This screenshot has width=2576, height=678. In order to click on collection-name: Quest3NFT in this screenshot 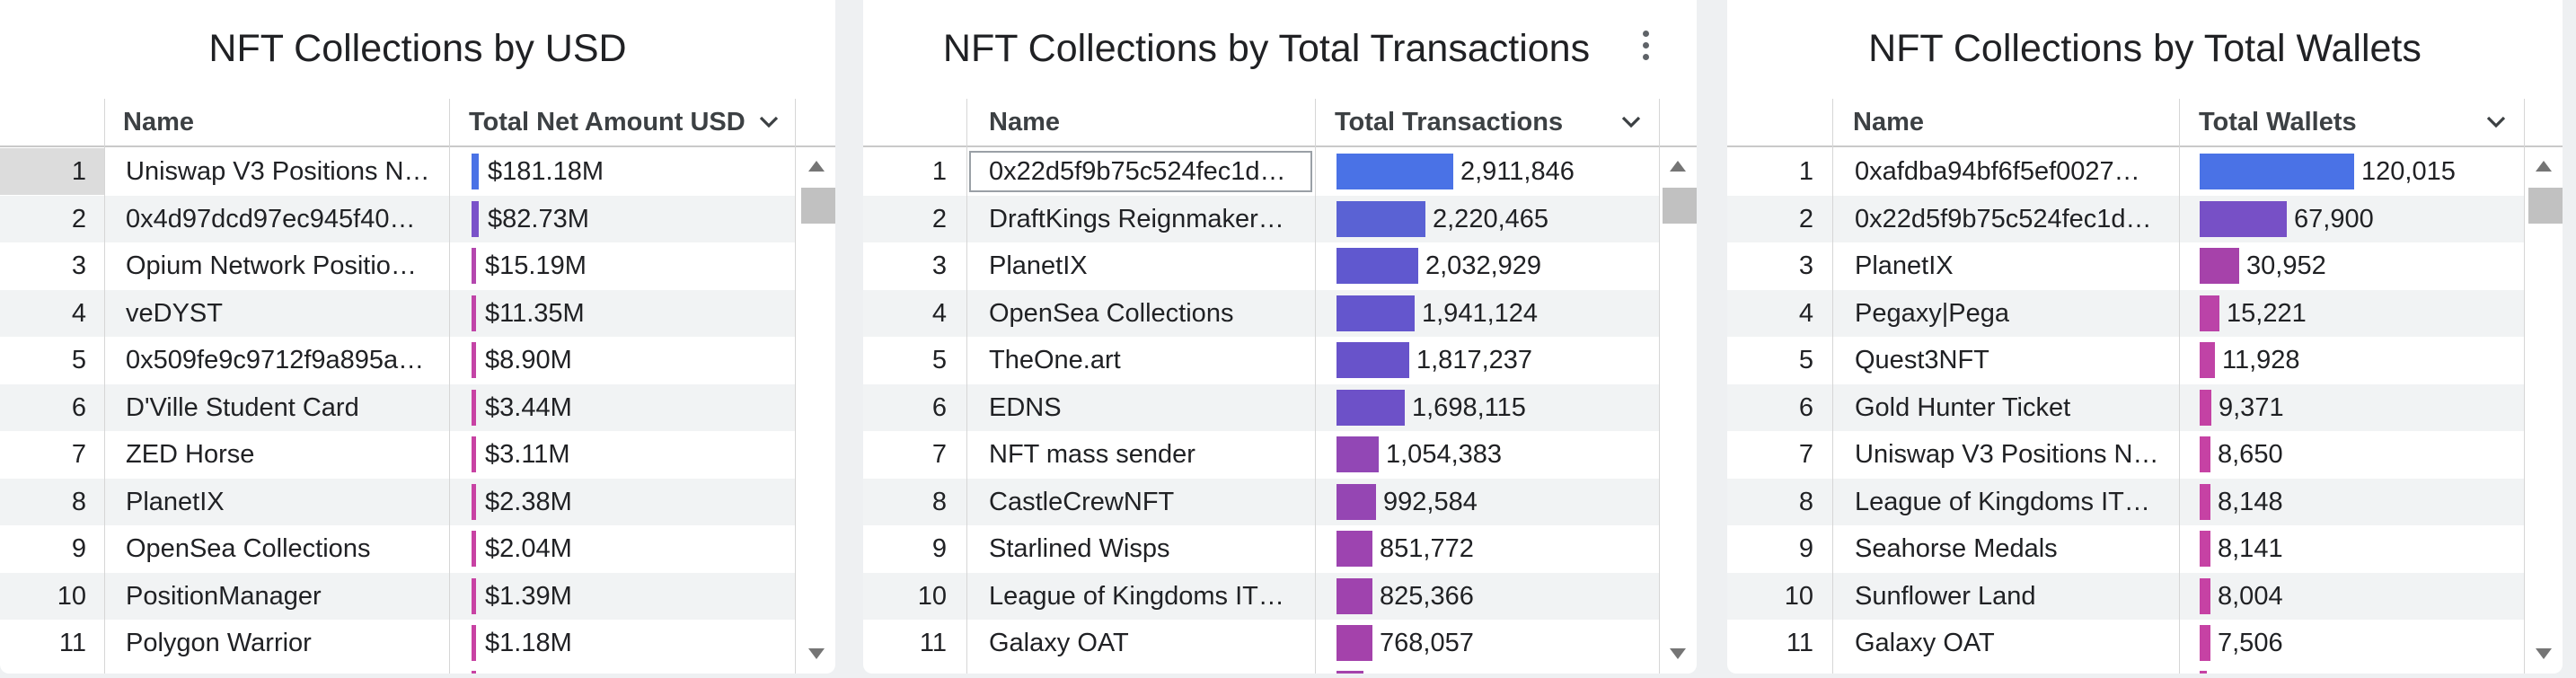, I will do `click(1922, 360)`.